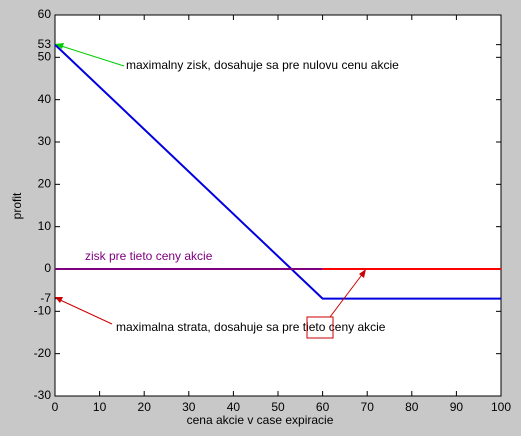 This screenshot has width=521, height=436. Describe the element at coordinates (55, 407) in the screenshot. I see `x-tick-label: 0` at that location.